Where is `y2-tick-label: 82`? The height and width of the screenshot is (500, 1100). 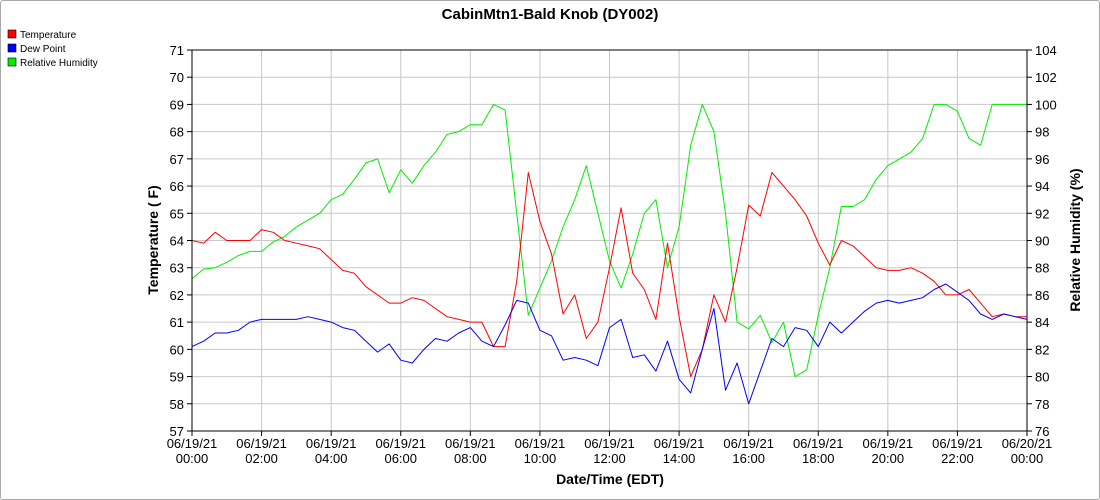
y2-tick-label: 82 is located at coordinates (1042, 349).